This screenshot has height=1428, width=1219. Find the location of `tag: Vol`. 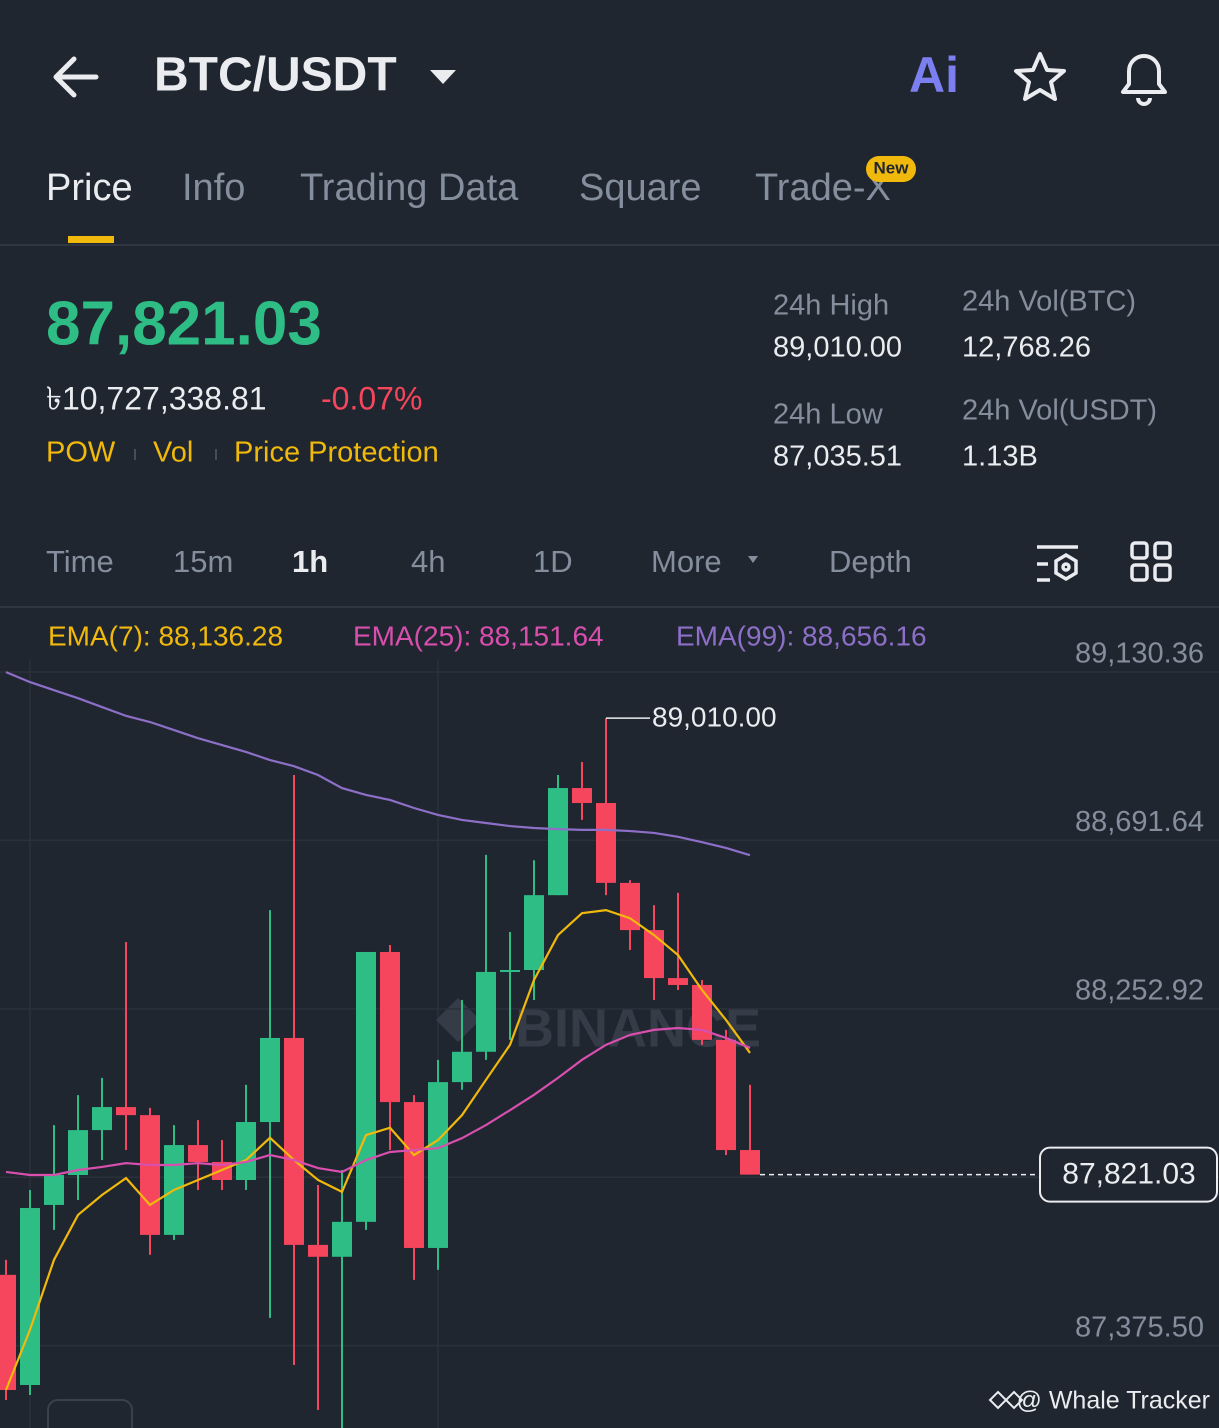

tag: Vol is located at coordinates (173, 453).